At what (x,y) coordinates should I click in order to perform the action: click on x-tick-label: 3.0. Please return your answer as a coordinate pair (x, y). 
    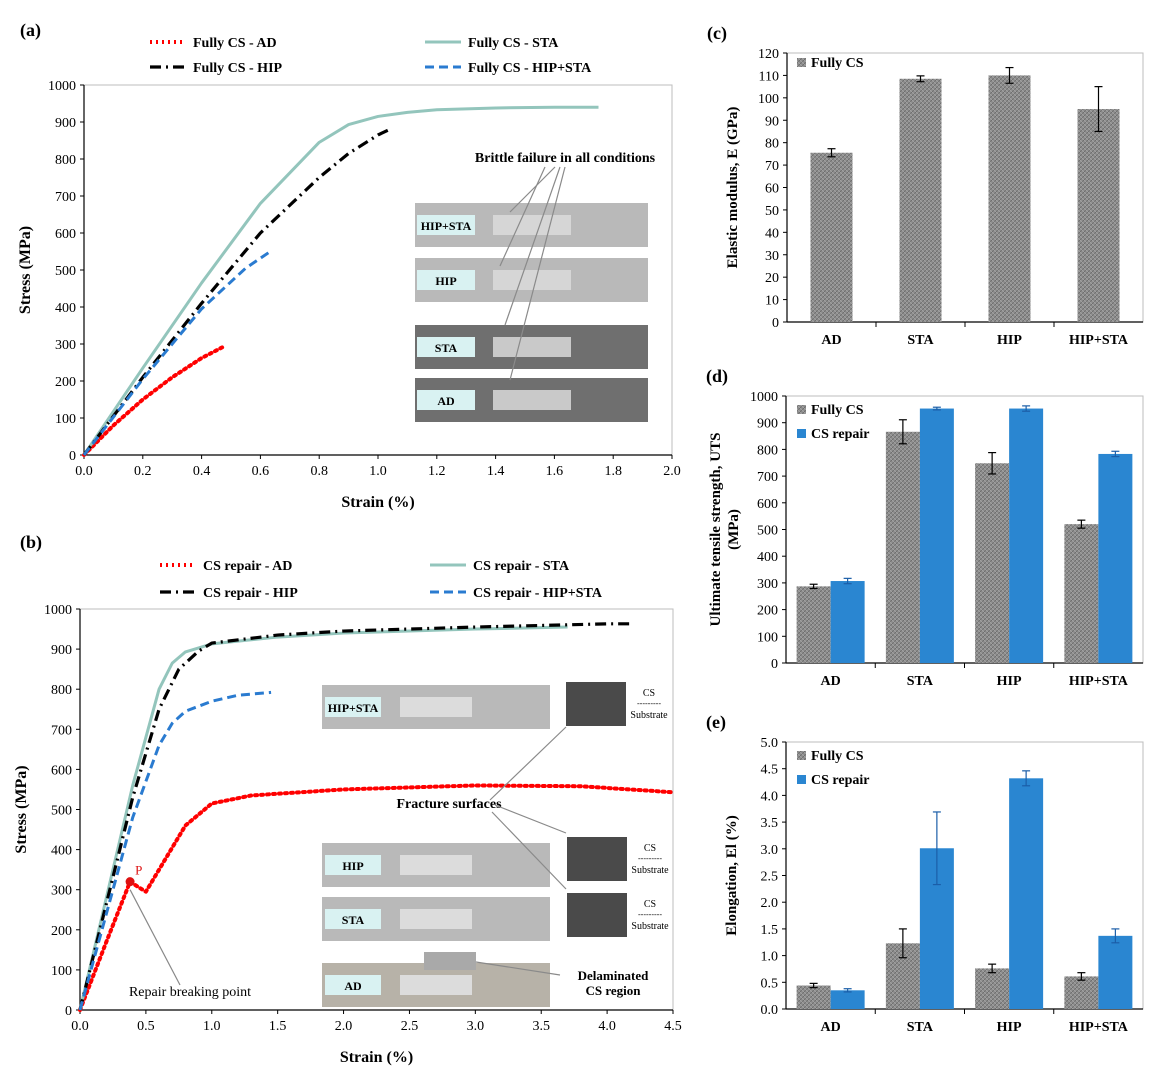
    Looking at the image, I should click on (476, 1026).